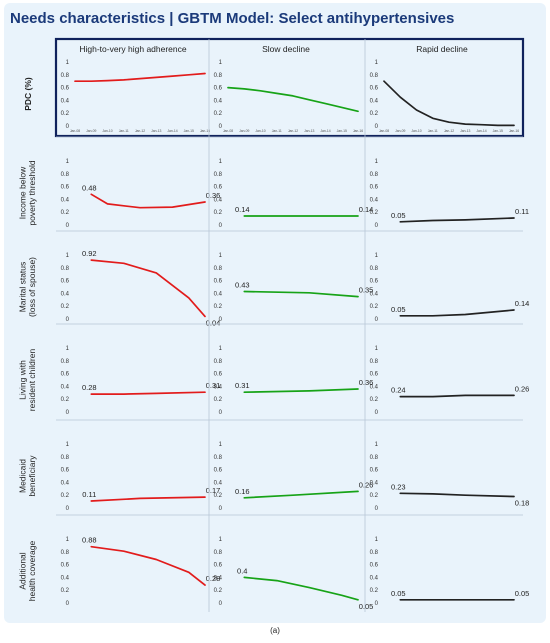  I want to click on data-label: 0.35, so click(366, 290).